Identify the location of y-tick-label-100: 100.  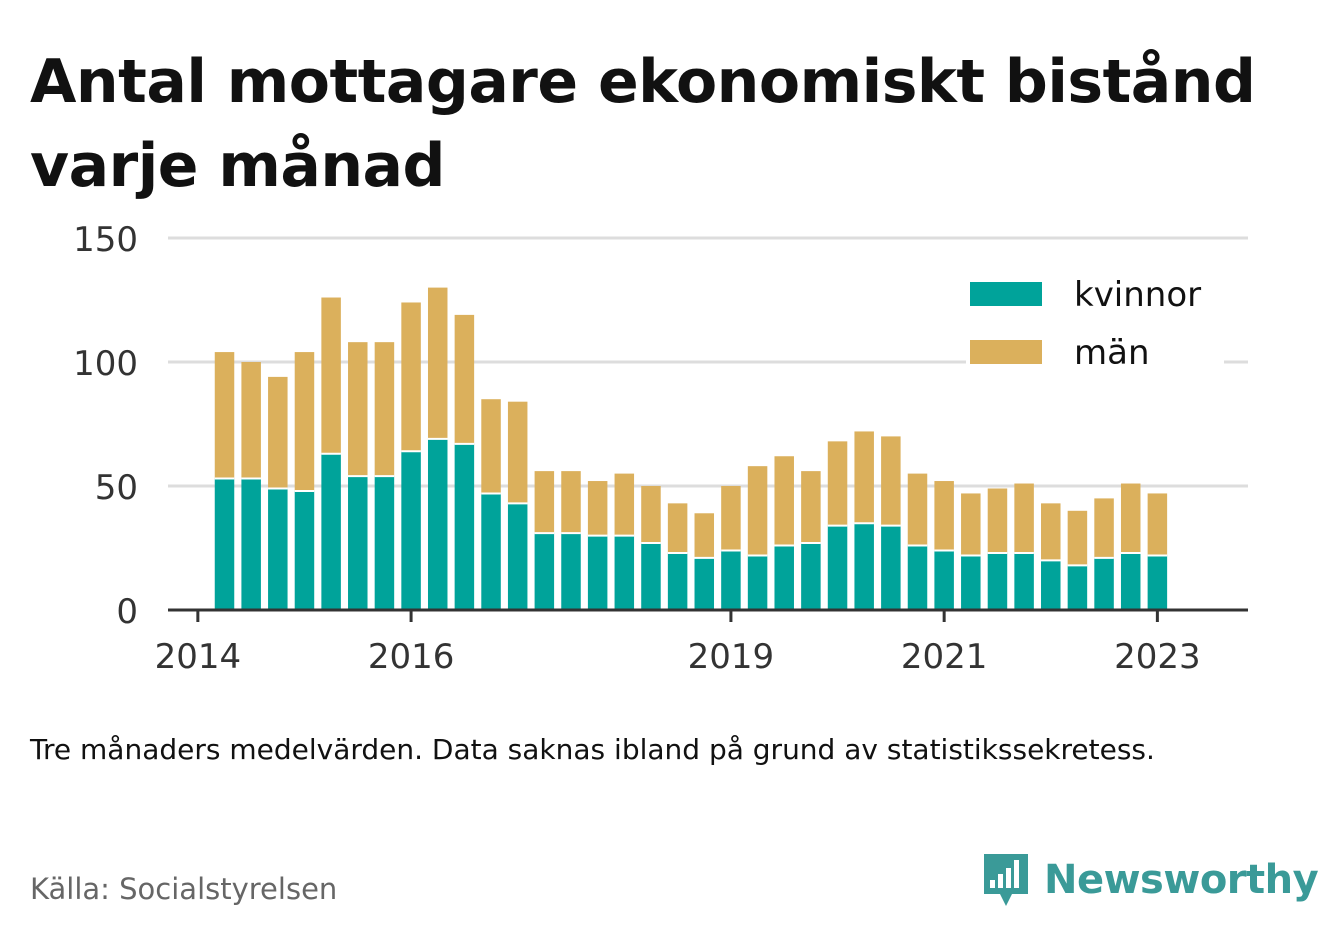
(105, 364).